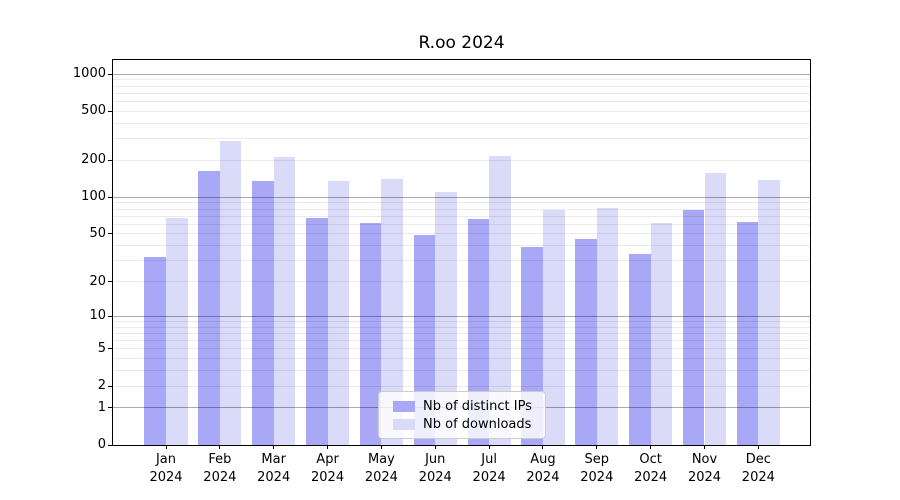 Image resolution: width=900 pixels, height=500 pixels. I want to click on y-tick-label: 2, so click(101, 386).